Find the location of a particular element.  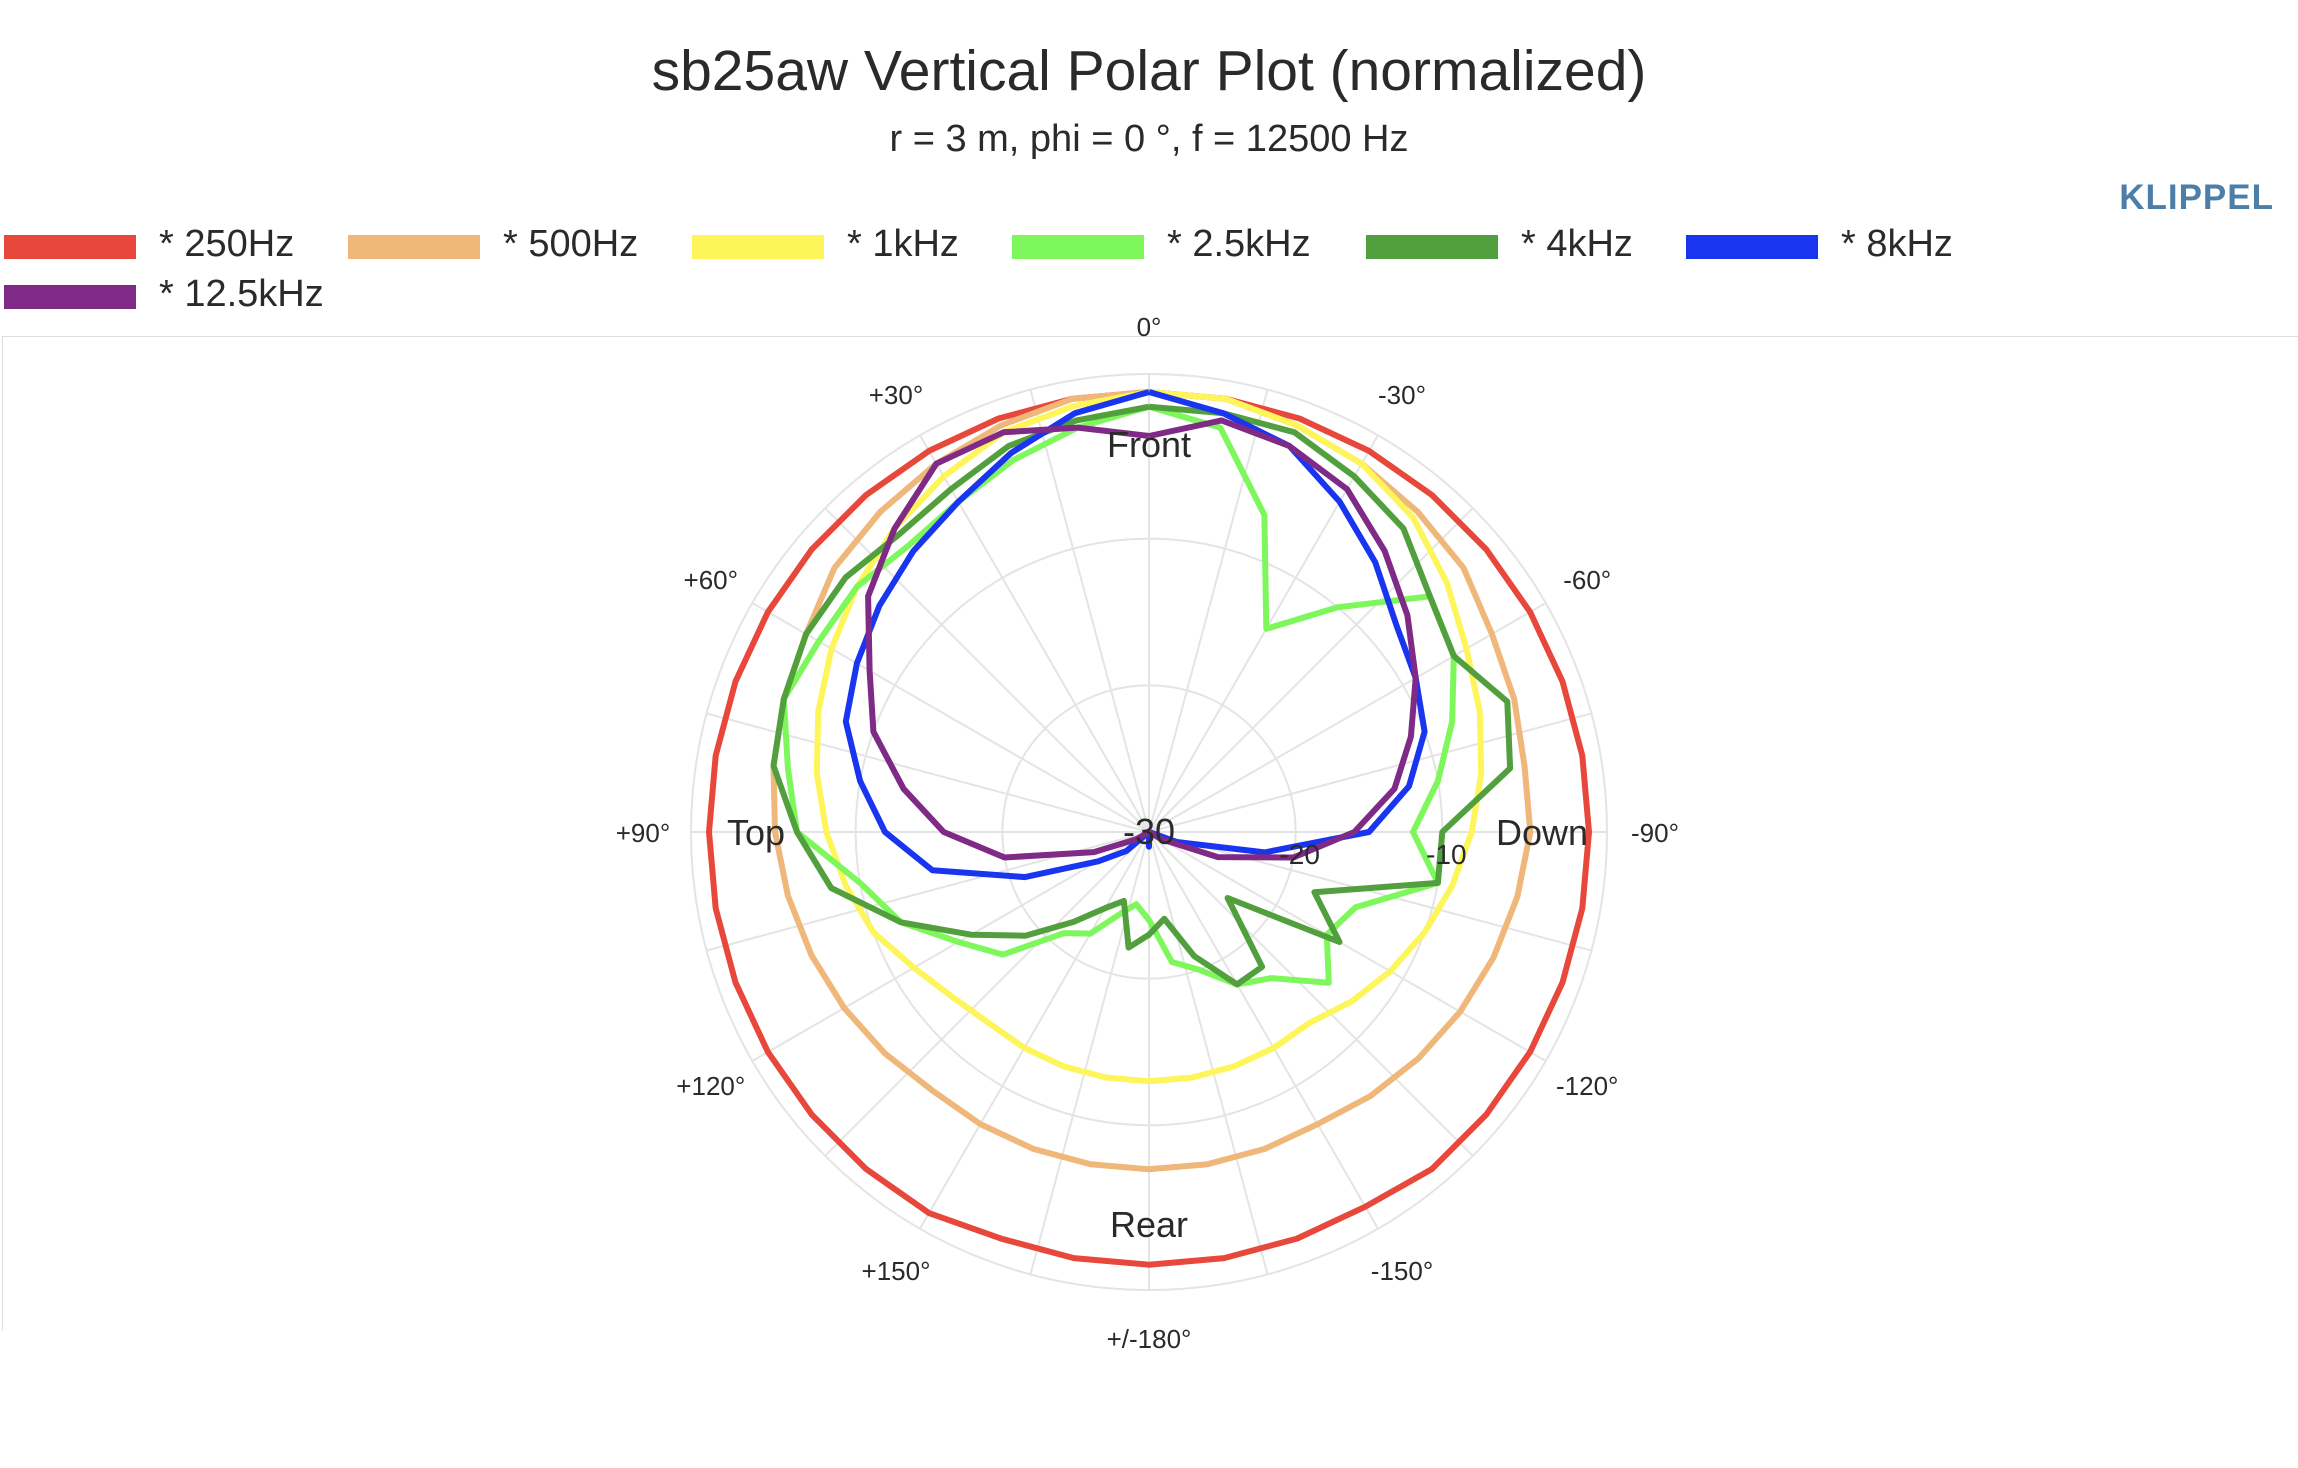

series-line-1khz is located at coordinates (1149, 737).